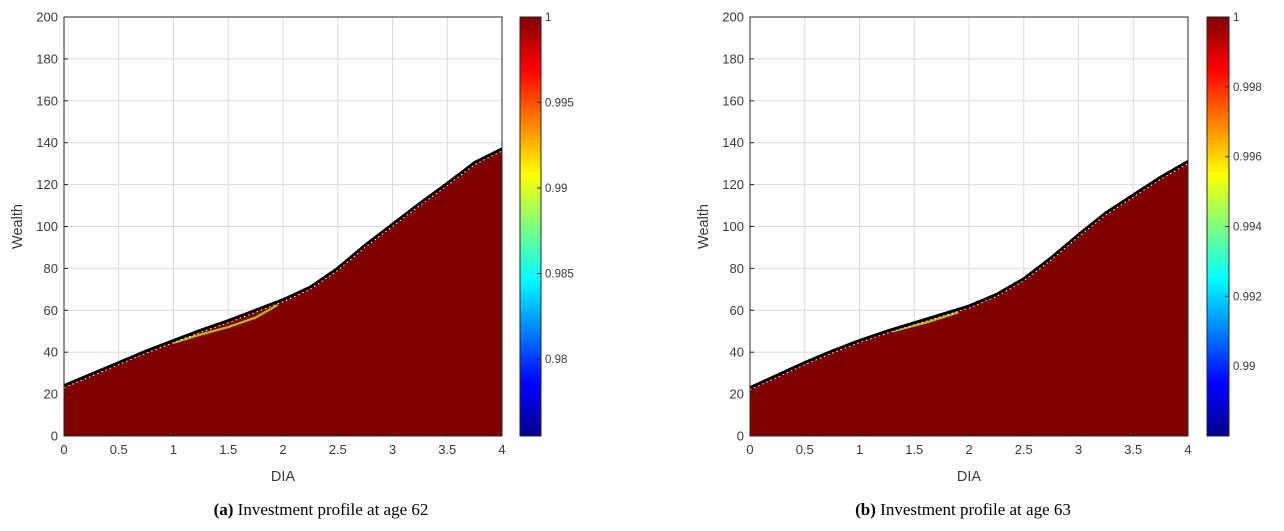 The height and width of the screenshot is (531, 1284). I want to click on caption-b: (b) Investment profile at age 63, so click(963, 510).